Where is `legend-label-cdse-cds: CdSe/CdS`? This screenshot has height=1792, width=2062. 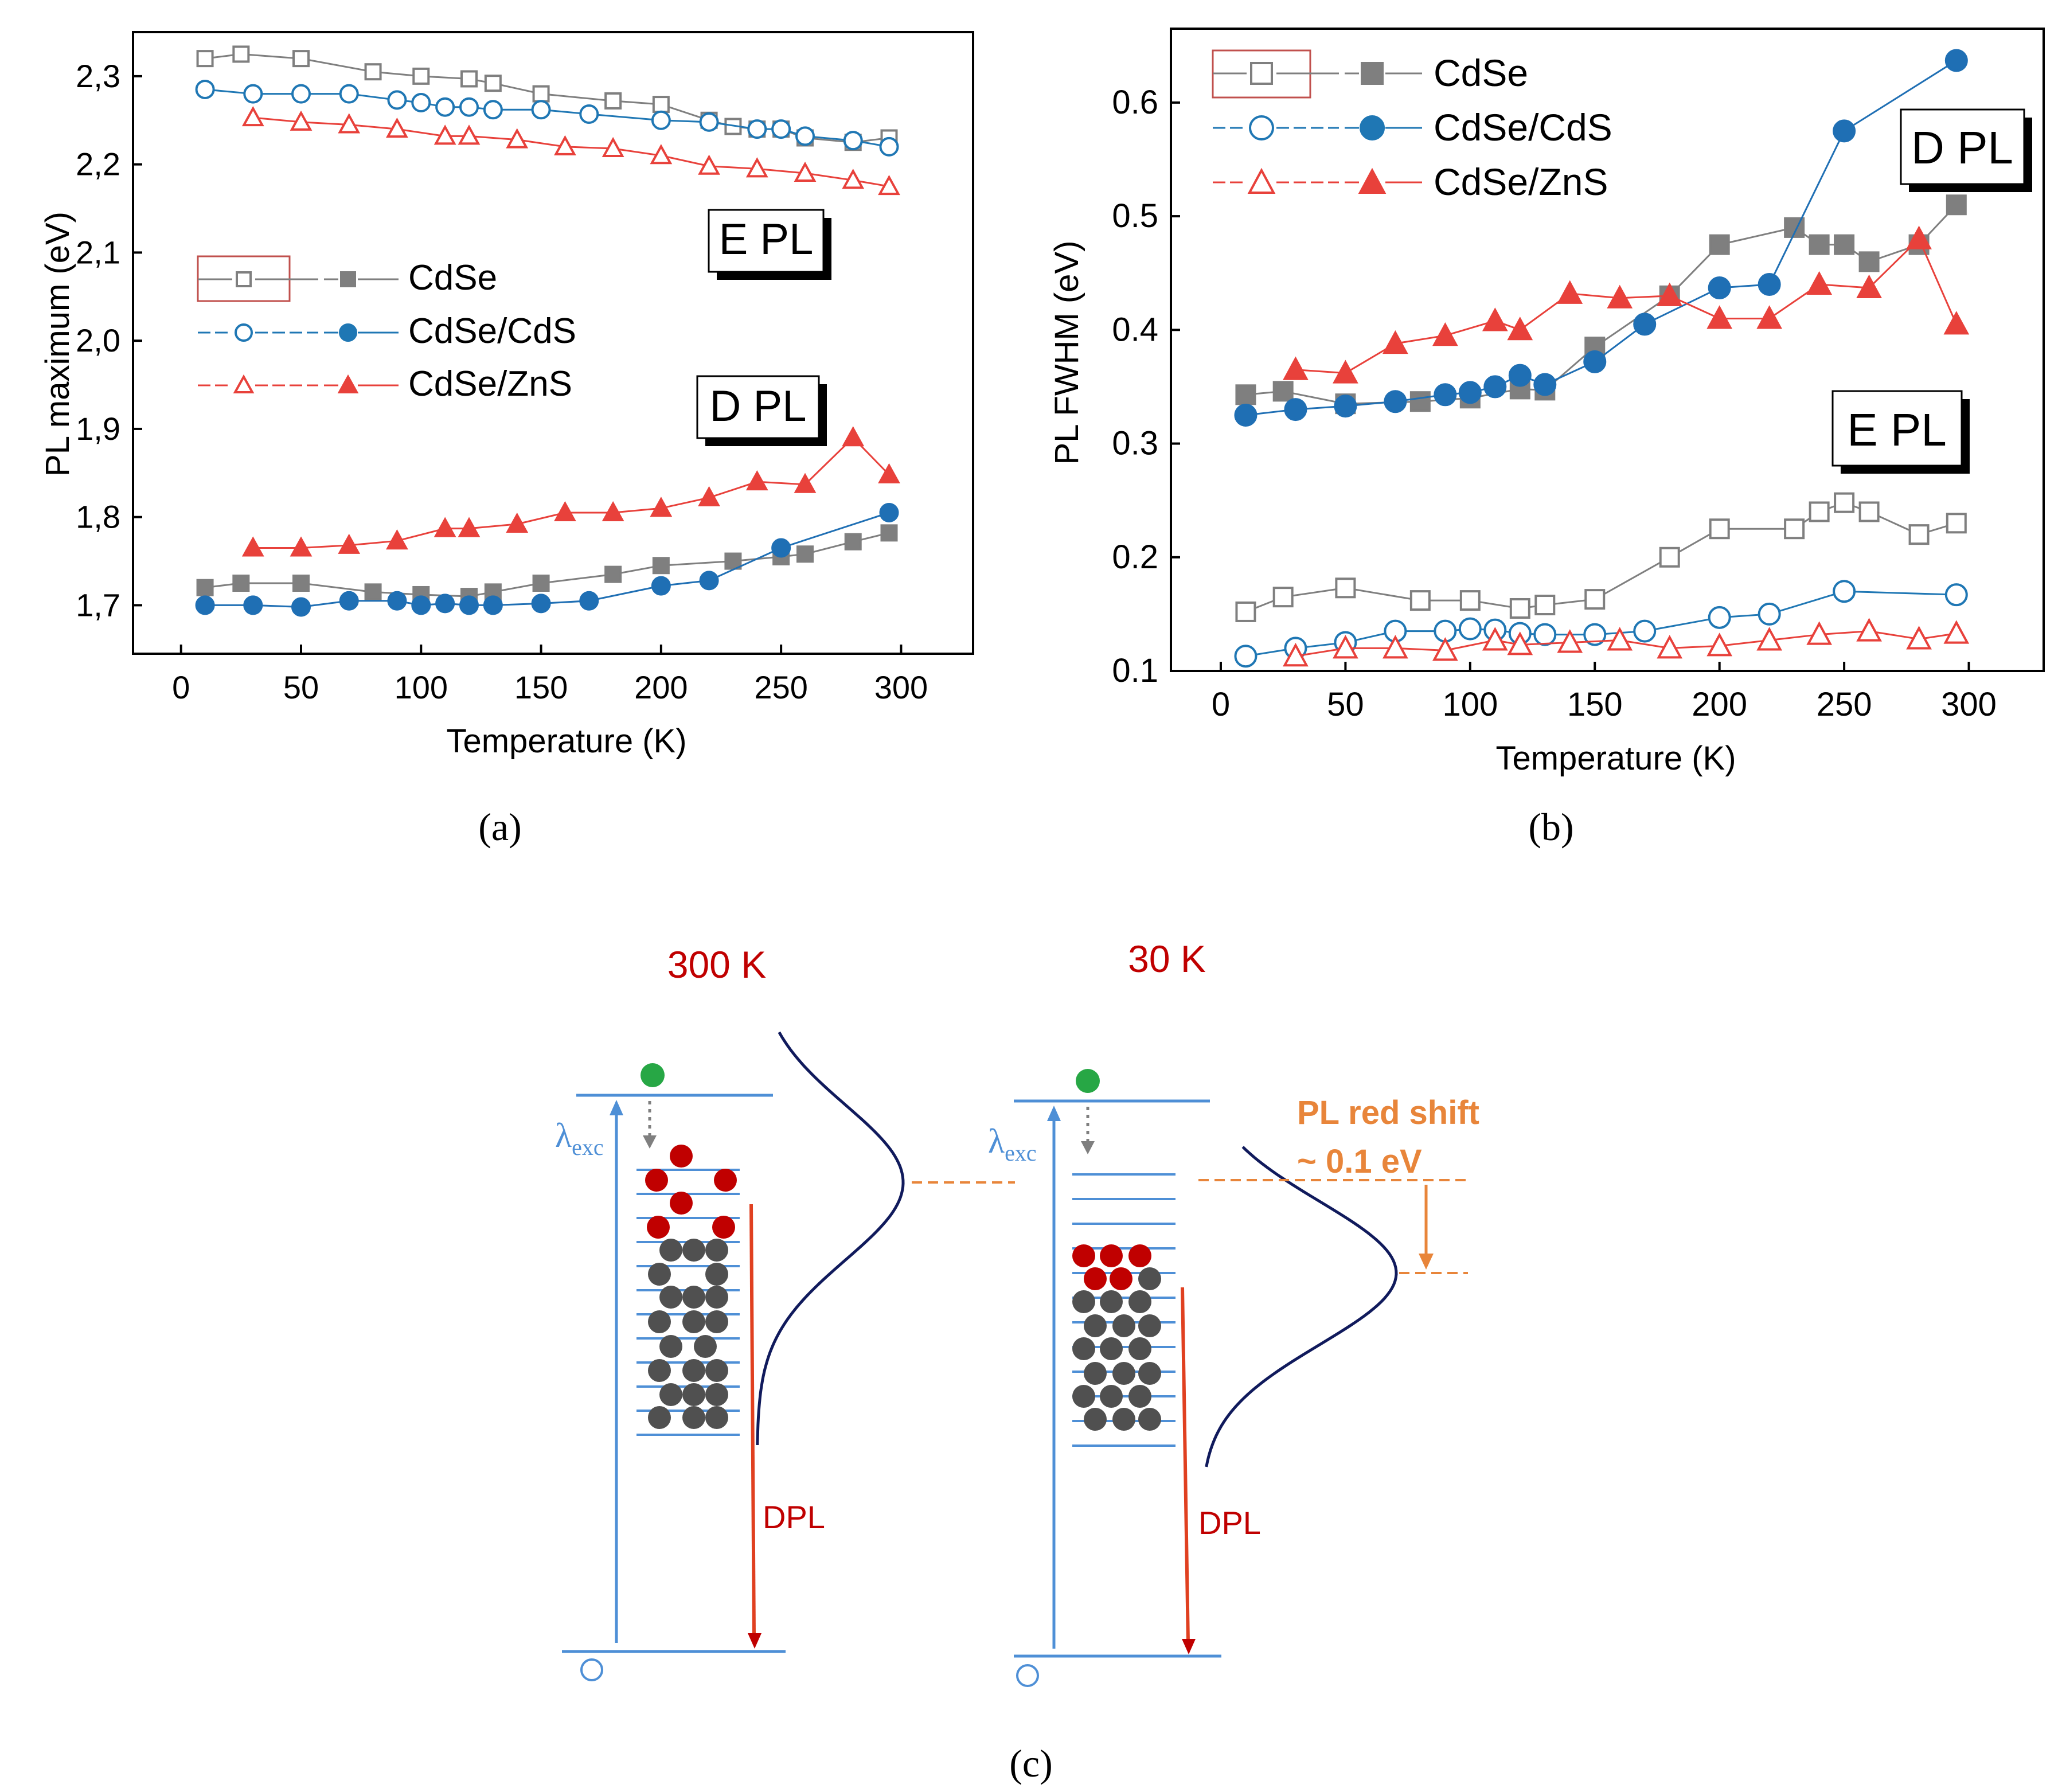
legend-label-cdse-cds: CdSe/CdS is located at coordinates (492, 331).